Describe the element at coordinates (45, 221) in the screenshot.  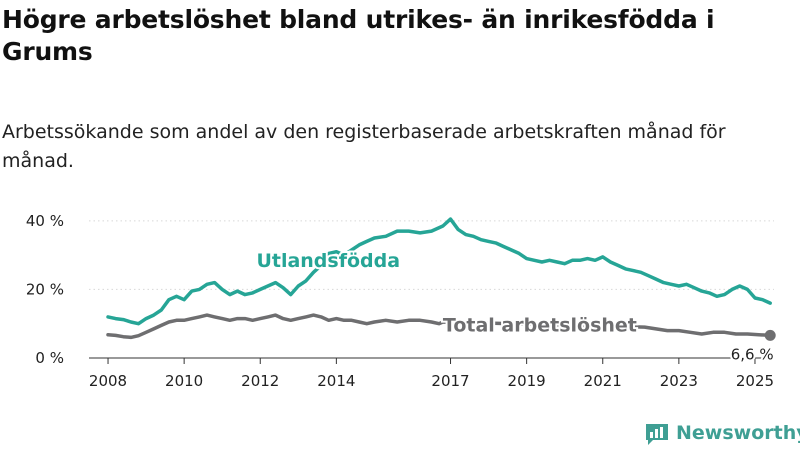
I see `y-tick-label: 40 %` at that location.